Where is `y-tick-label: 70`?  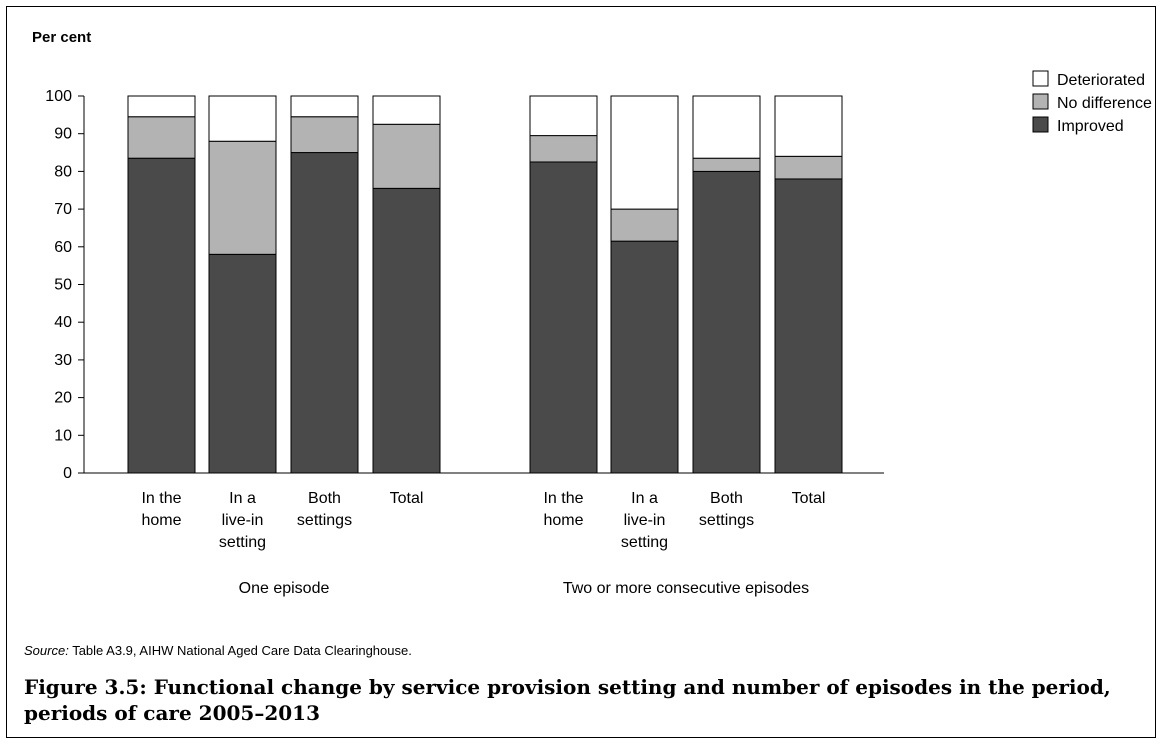
y-tick-label: 70 is located at coordinates (63, 209).